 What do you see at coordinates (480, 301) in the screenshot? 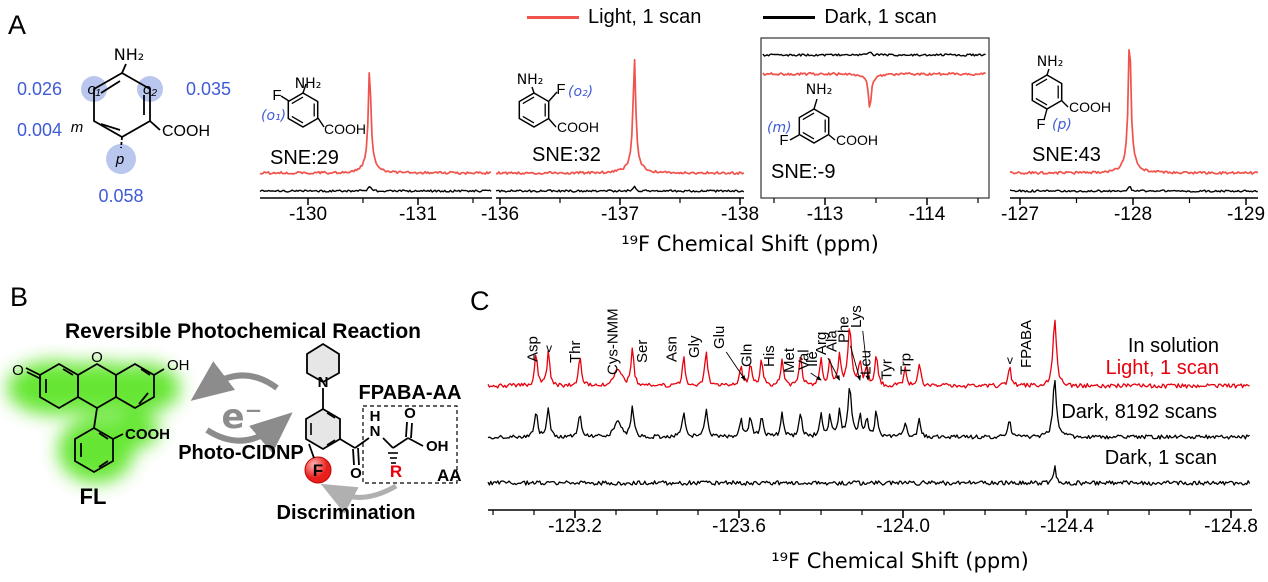
I see `panel-c-label: C` at bounding box center [480, 301].